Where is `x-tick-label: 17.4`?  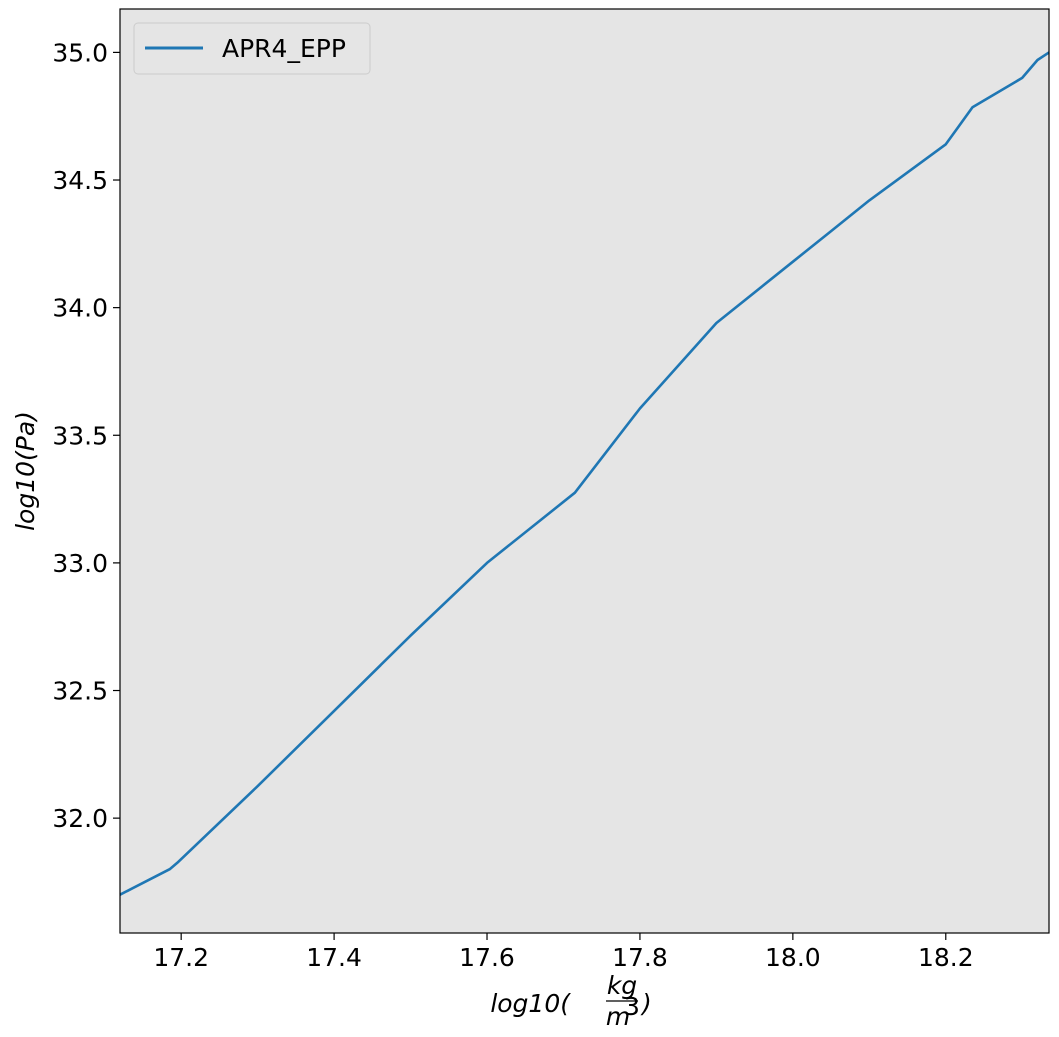 x-tick-label: 17.4 is located at coordinates (334, 957).